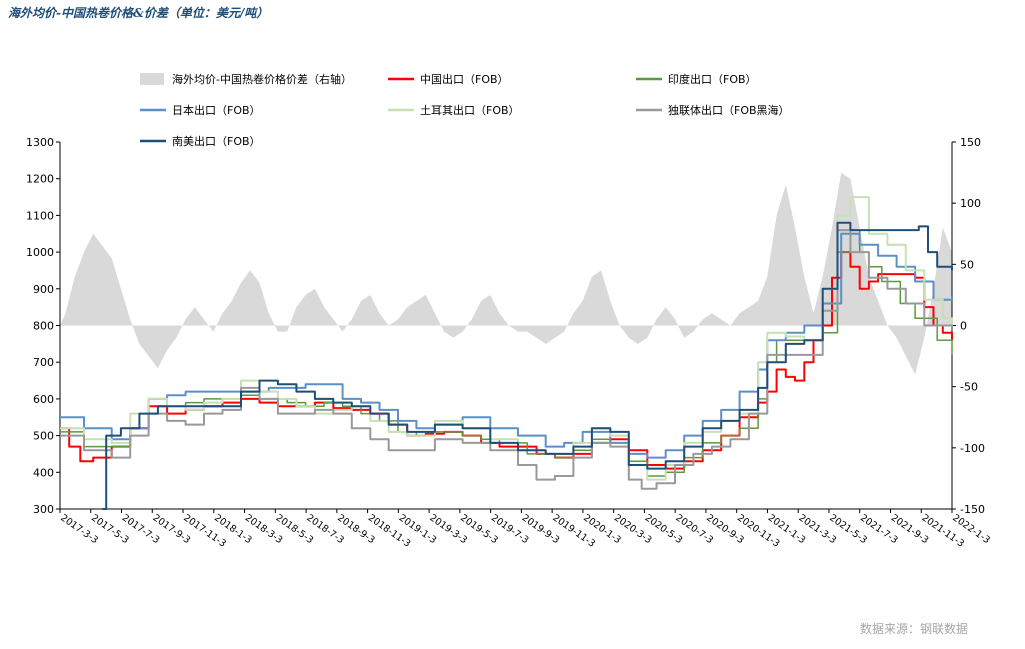 The height and width of the screenshot is (649, 1025). What do you see at coordinates (712, 79) in the screenshot?
I see `legend-label: 印度出口（FOB）` at bounding box center [712, 79].